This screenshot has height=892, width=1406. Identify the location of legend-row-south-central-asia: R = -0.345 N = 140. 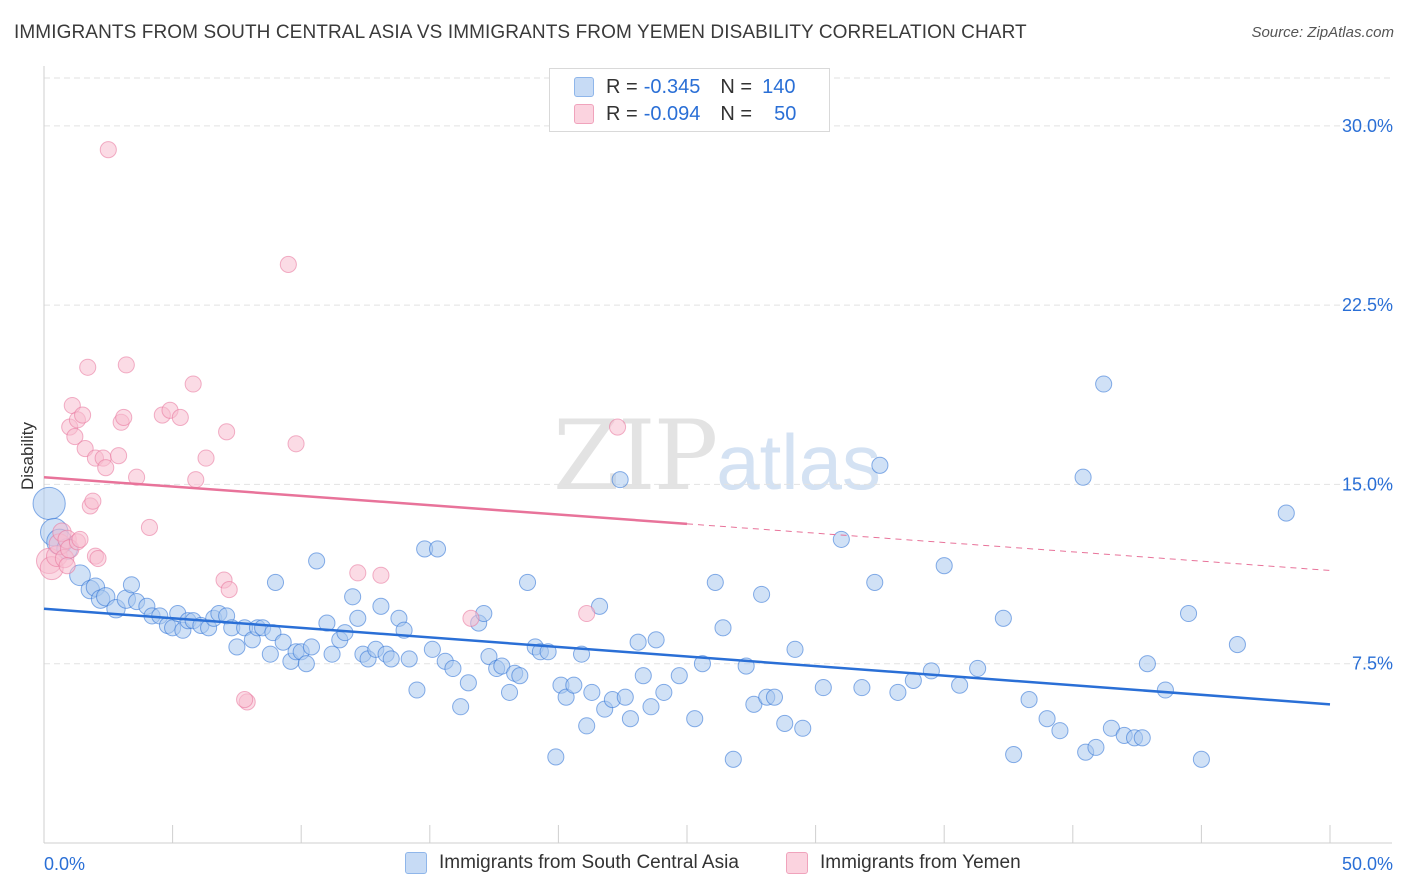
(684, 87).